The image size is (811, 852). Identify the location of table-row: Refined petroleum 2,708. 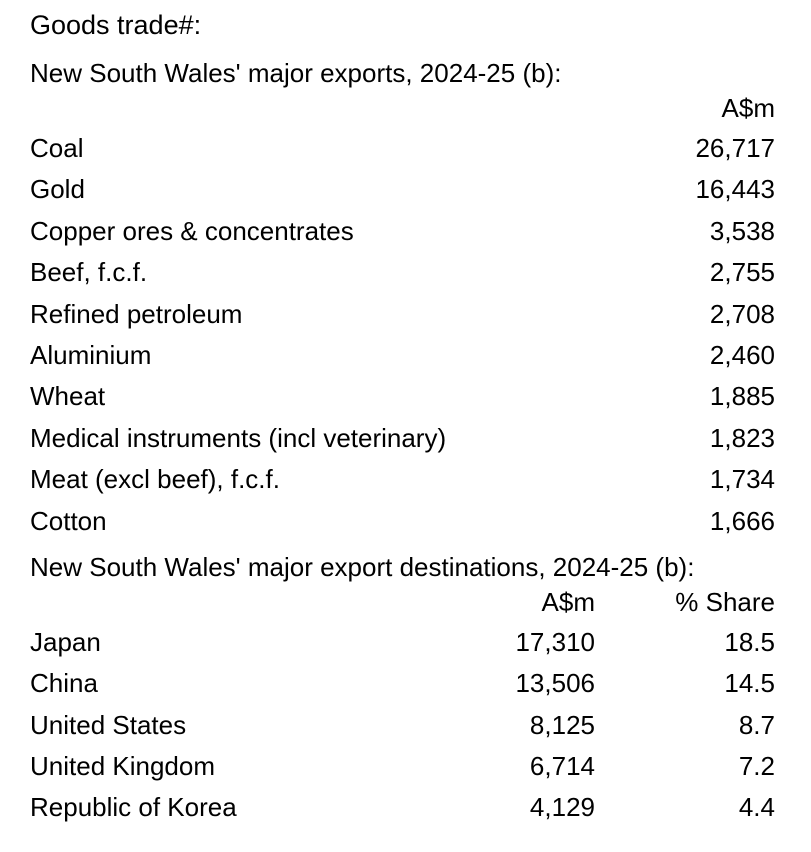
(417, 314).